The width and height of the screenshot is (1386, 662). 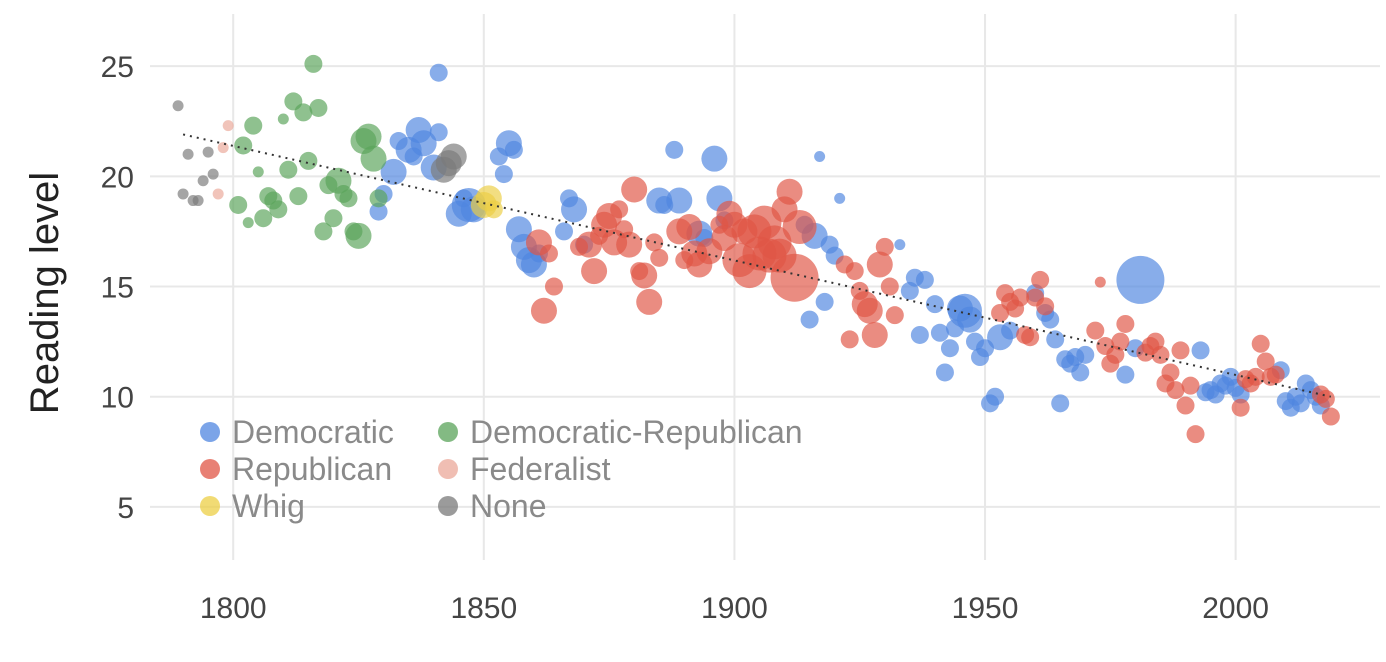 I want to click on x-tick-label: 1950, so click(x=985, y=608).